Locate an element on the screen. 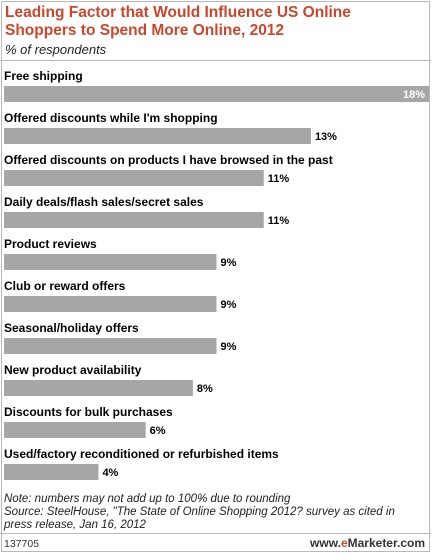 This screenshot has width=433, height=555. category-label: Free shipping is located at coordinates (43, 76).